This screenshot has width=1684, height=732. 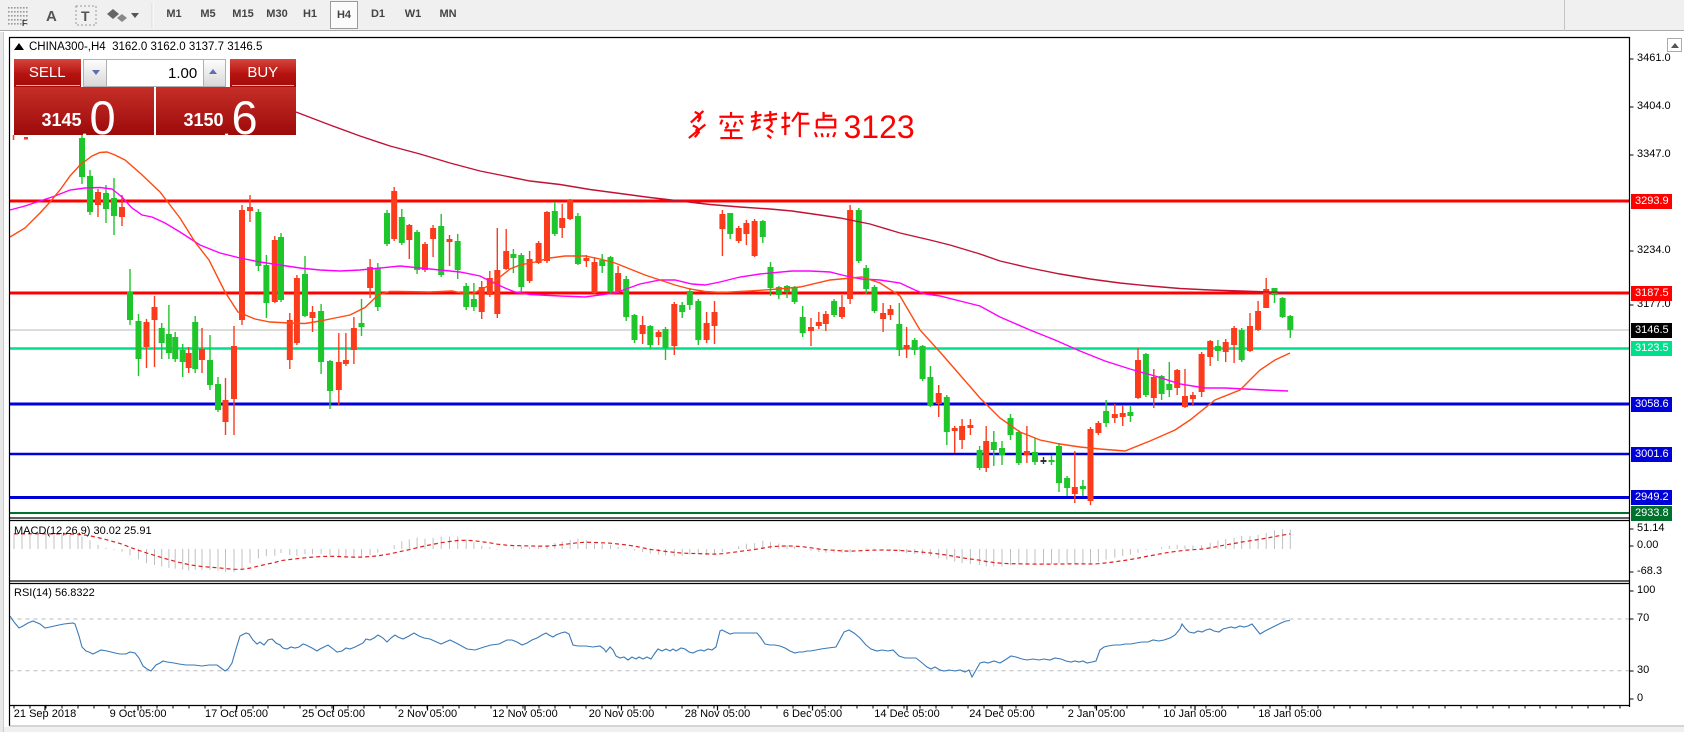 What do you see at coordinates (24, 23) in the screenshot?
I see `svg-text: F` at bounding box center [24, 23].